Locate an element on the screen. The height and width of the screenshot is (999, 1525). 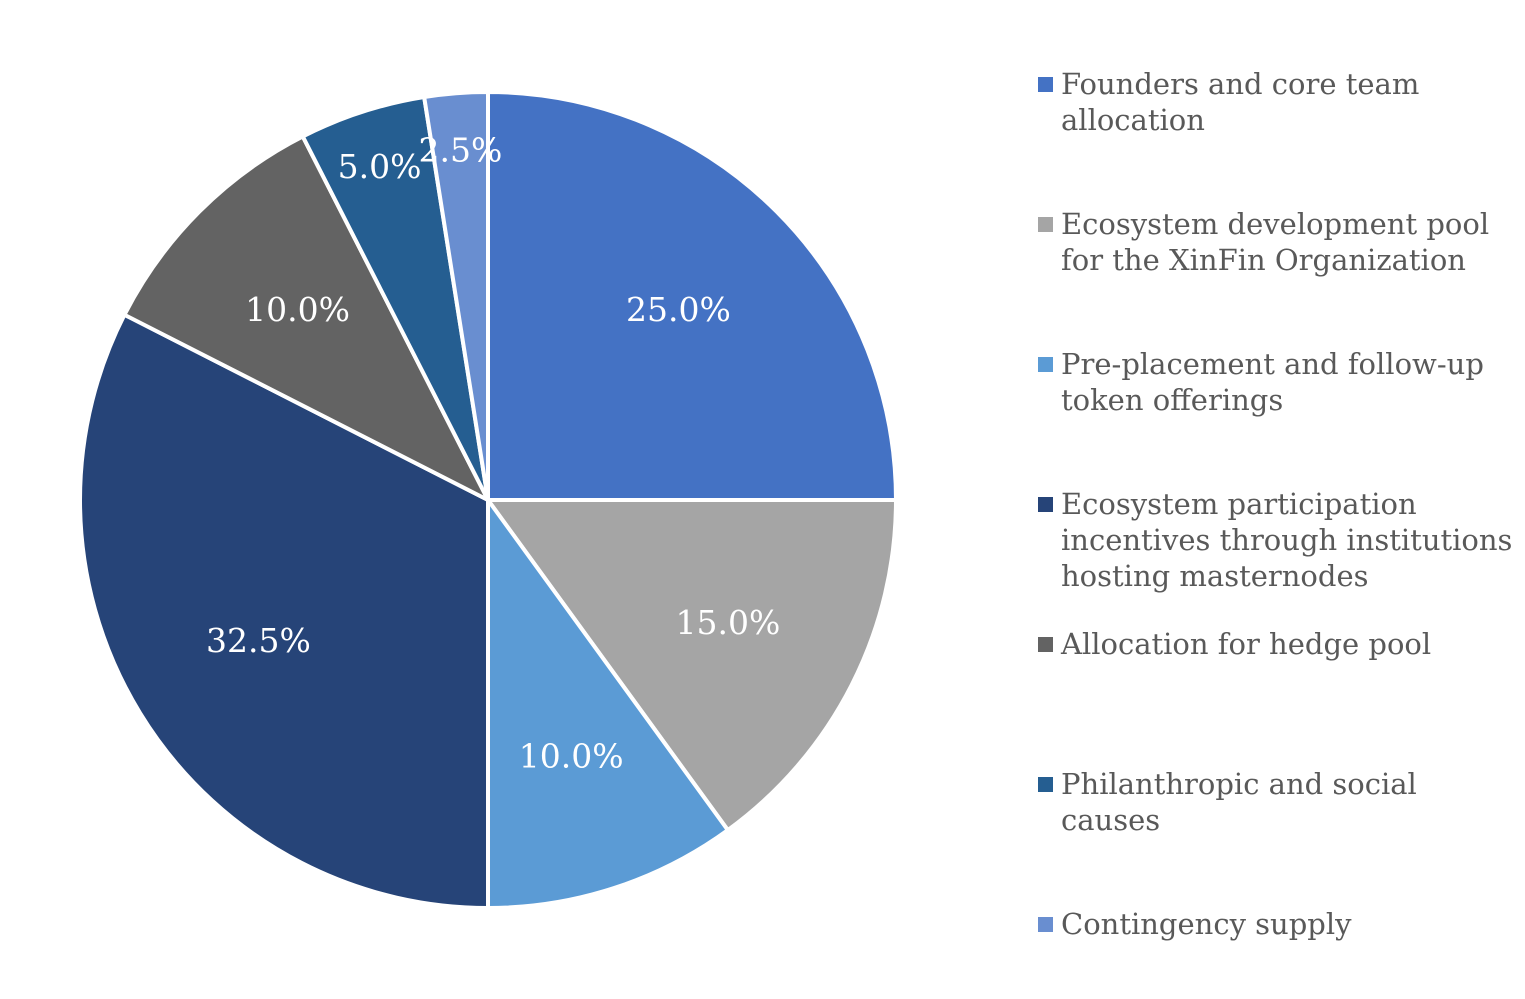
slice-data-label: 2.5% is located at coordinates (461, 150).